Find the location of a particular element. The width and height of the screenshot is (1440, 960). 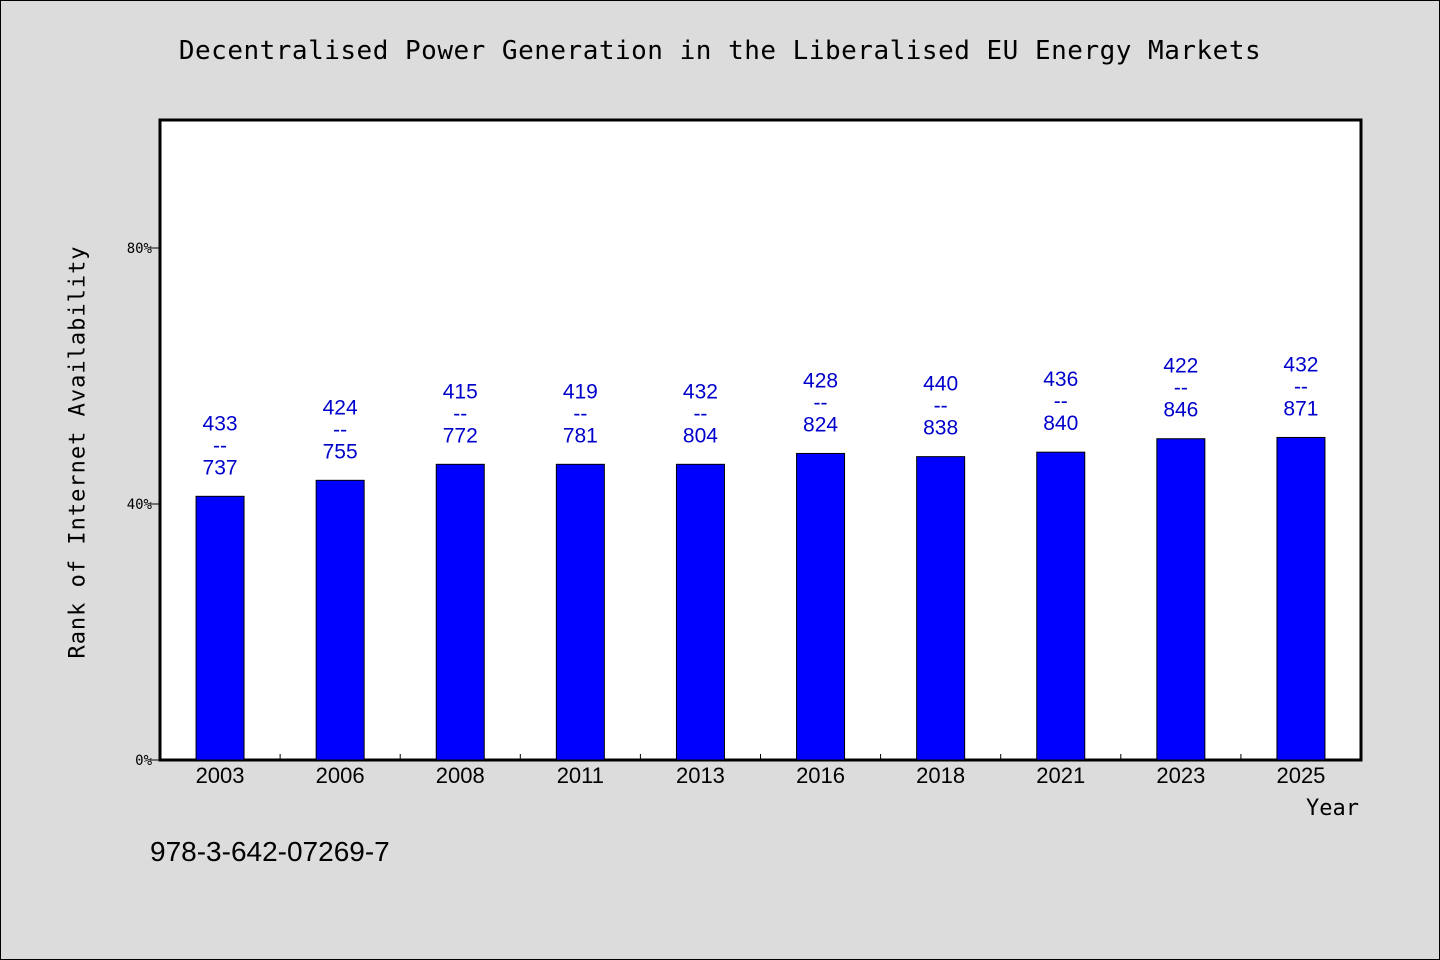

x-tick-label: 2013 is located at coordinates (700, 775).